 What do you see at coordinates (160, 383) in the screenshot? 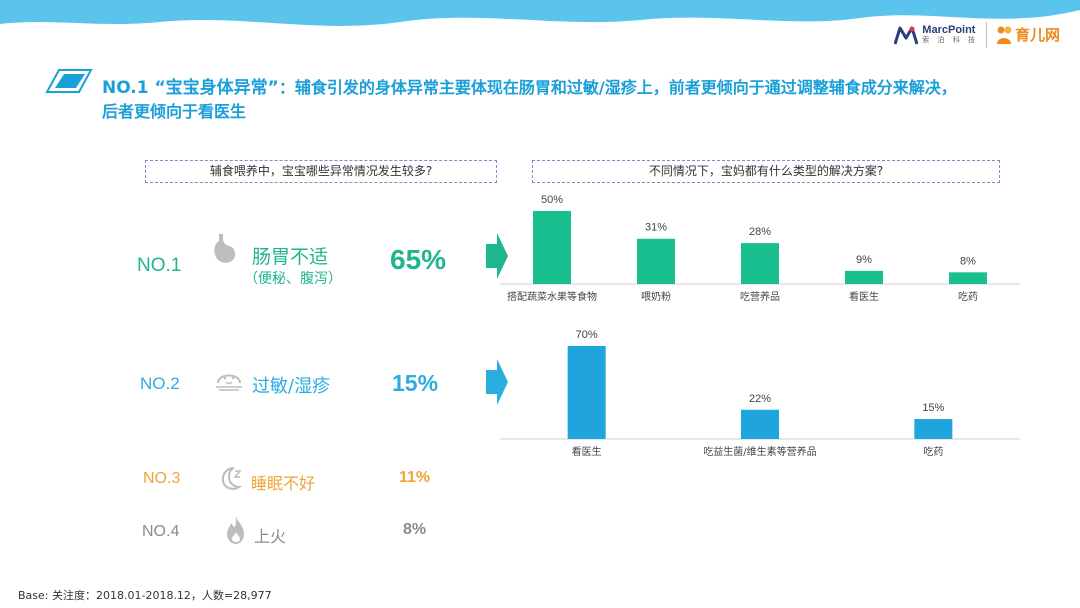
I see `rank-2: NO.2` at bounding box center [160, 383].